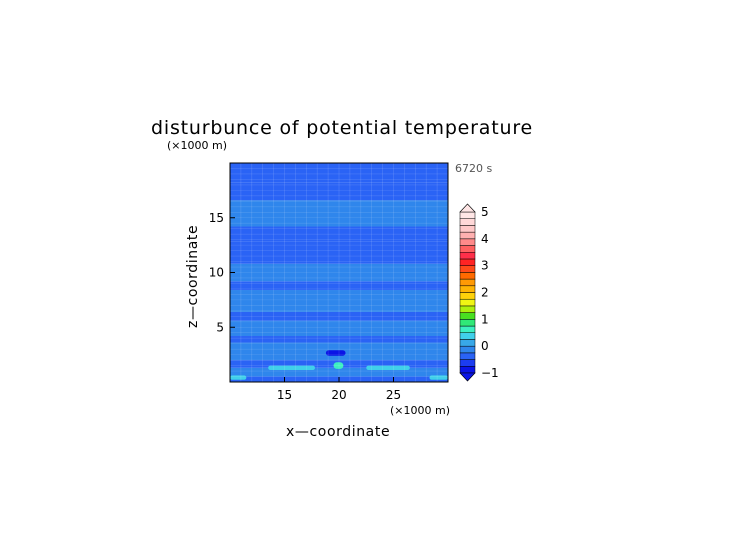 The height and width of the screenshot is (537, 752). Describe the element at coordinates (220, 327) in the screenshot. I see `y-tick-label: 5` at that location.